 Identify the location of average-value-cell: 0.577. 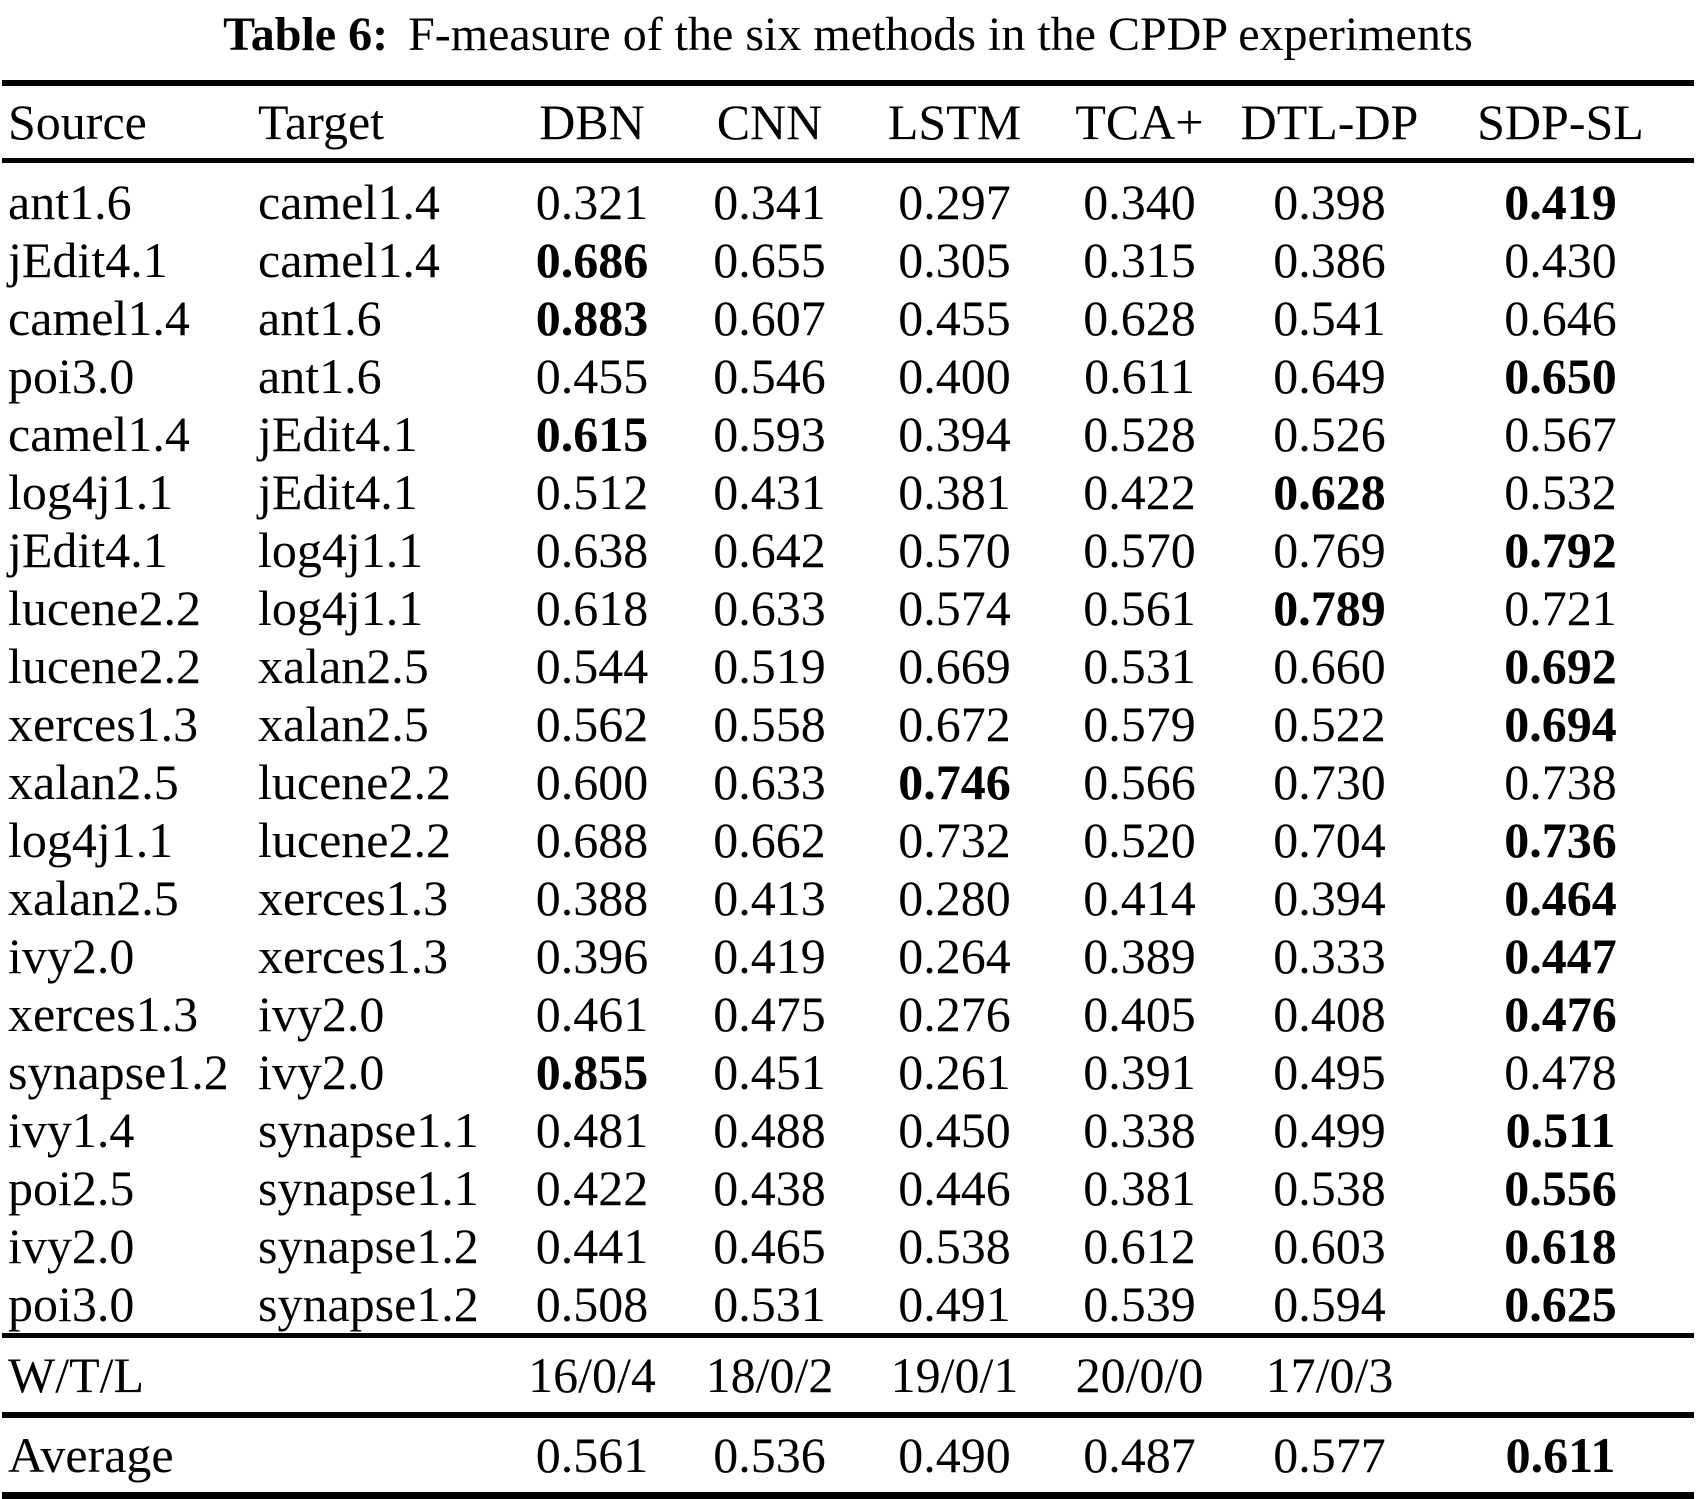
(1329, 1455).